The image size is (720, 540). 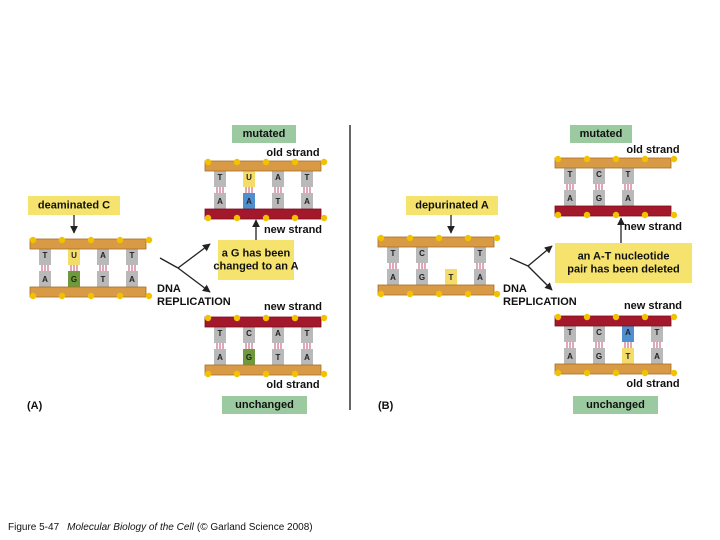 What do you see at coordinates (540, 302) in the screenshot?
I see `label-text: REPLICATION` at bounding box center [540, 302].